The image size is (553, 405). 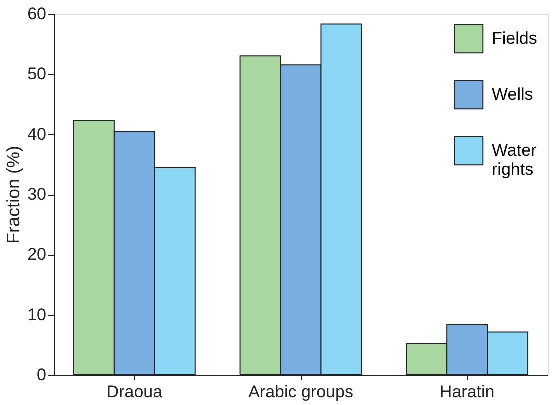 I want to click on y-tick-label: 0, so click(x=41, y=375).